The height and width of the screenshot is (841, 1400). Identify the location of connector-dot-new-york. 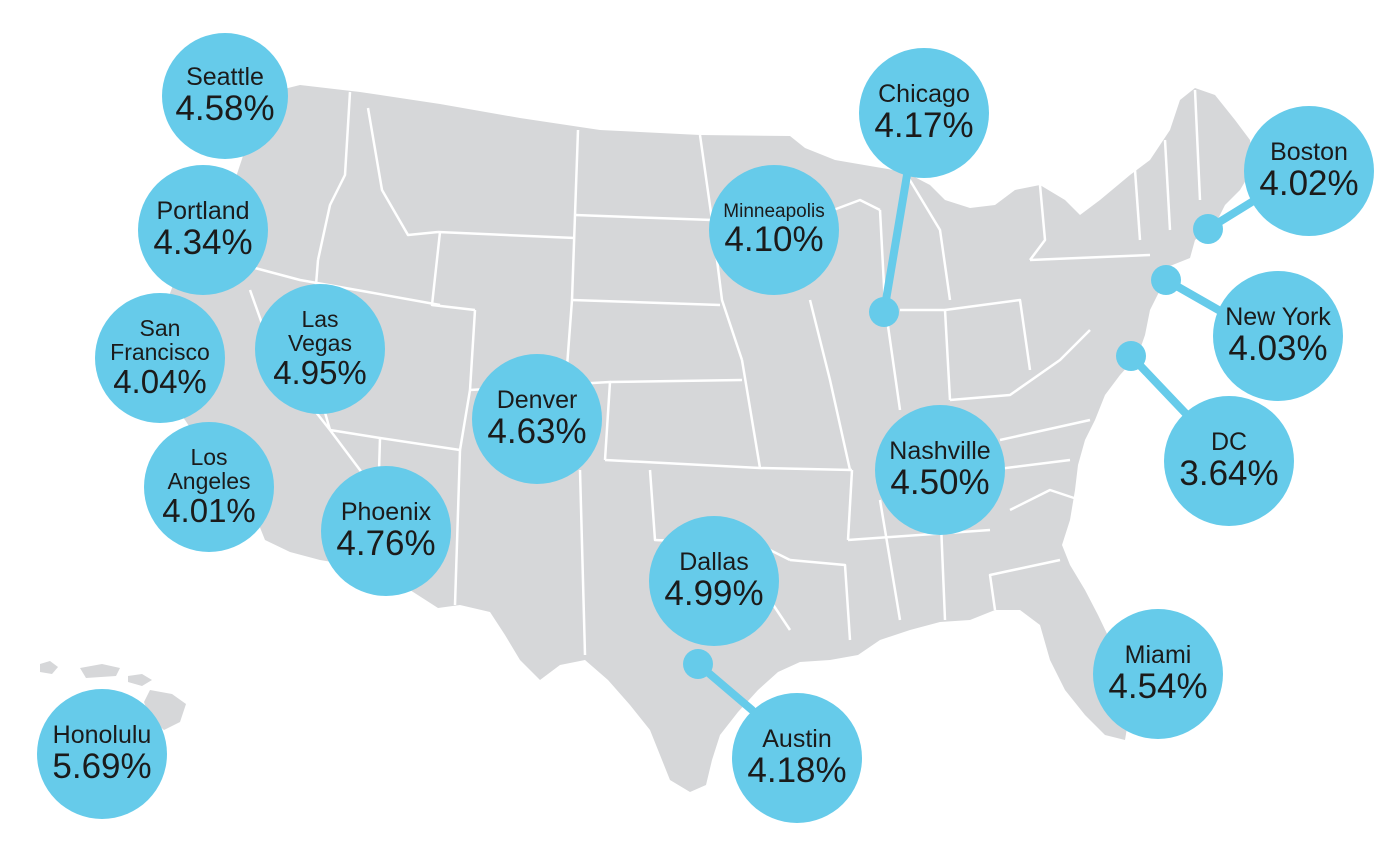
(1166, 280).